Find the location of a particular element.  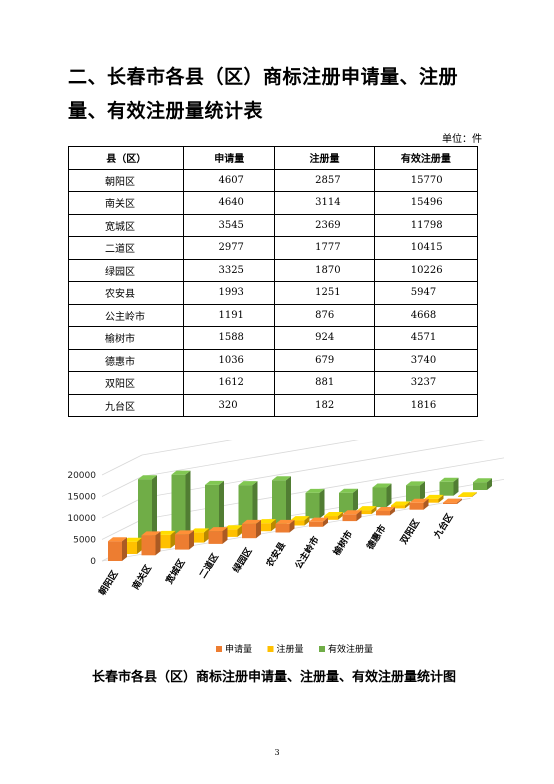

cell-applications: 3325 is located at coordinates (229, 270).